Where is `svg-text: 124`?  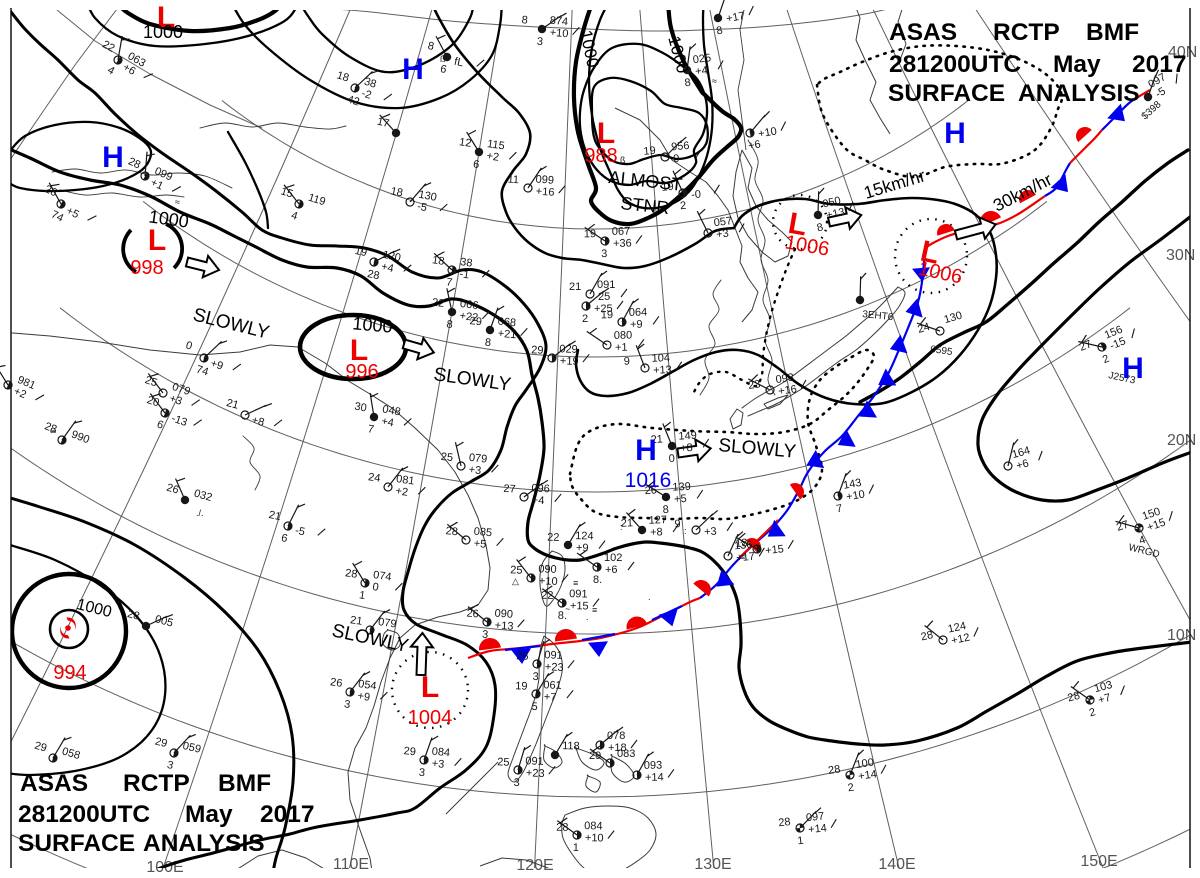
svg-text: 124 is located at coordinates (584, 536).